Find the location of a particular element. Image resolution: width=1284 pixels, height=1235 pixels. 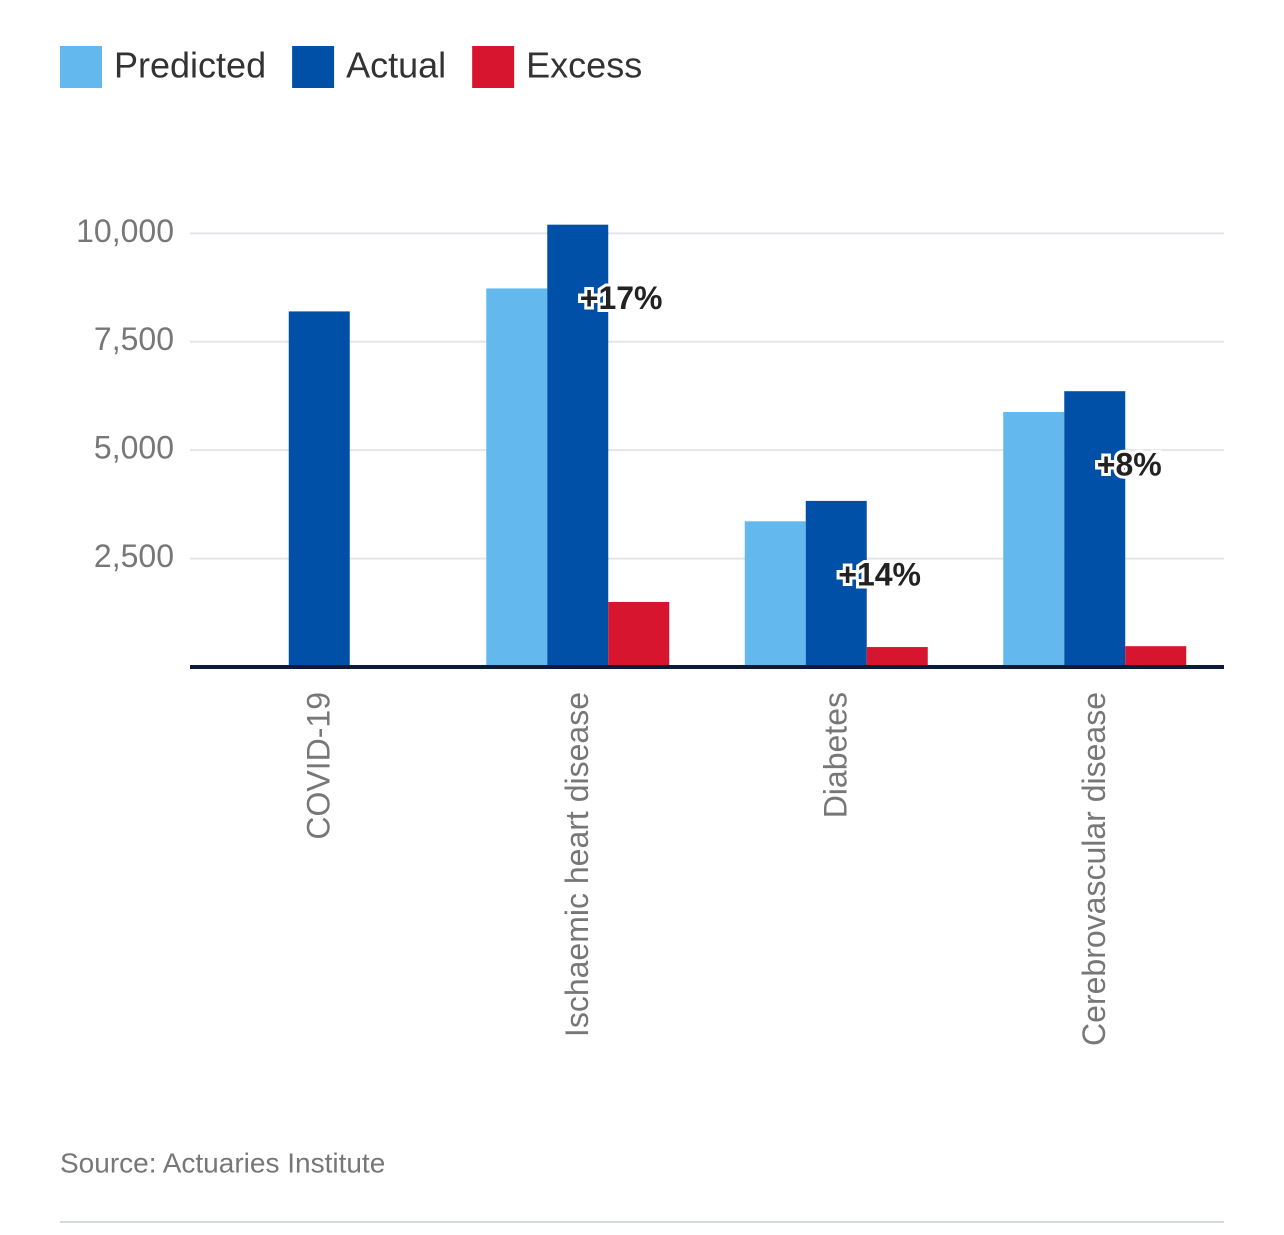

legend-label: Excess is located at coordinates (584, 65).